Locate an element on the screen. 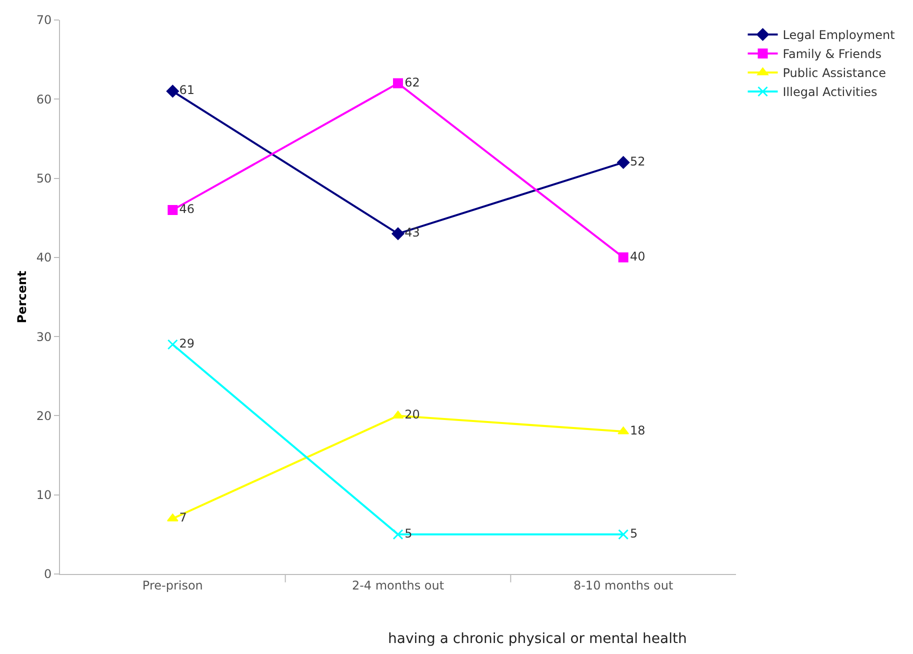  y-tick-label: 60 is located at coordinates (44, 99).